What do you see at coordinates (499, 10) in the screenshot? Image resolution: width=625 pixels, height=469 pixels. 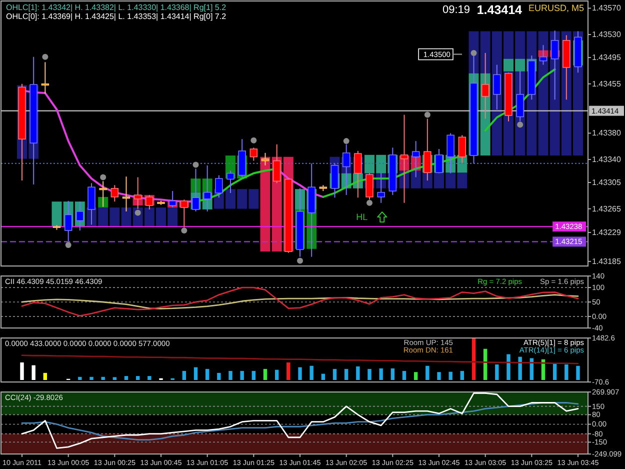 I see `annotation: 1.43414` at bounding box center [499, 10].